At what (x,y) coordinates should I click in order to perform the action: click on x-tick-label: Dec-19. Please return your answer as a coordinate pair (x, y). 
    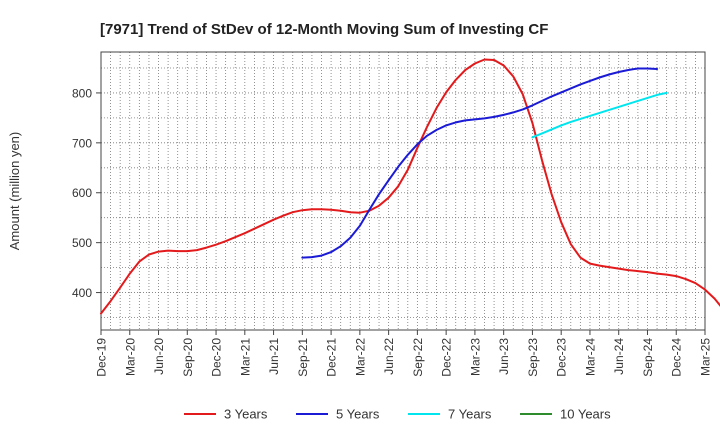
    Looking at the image, I should click on (102, 357).